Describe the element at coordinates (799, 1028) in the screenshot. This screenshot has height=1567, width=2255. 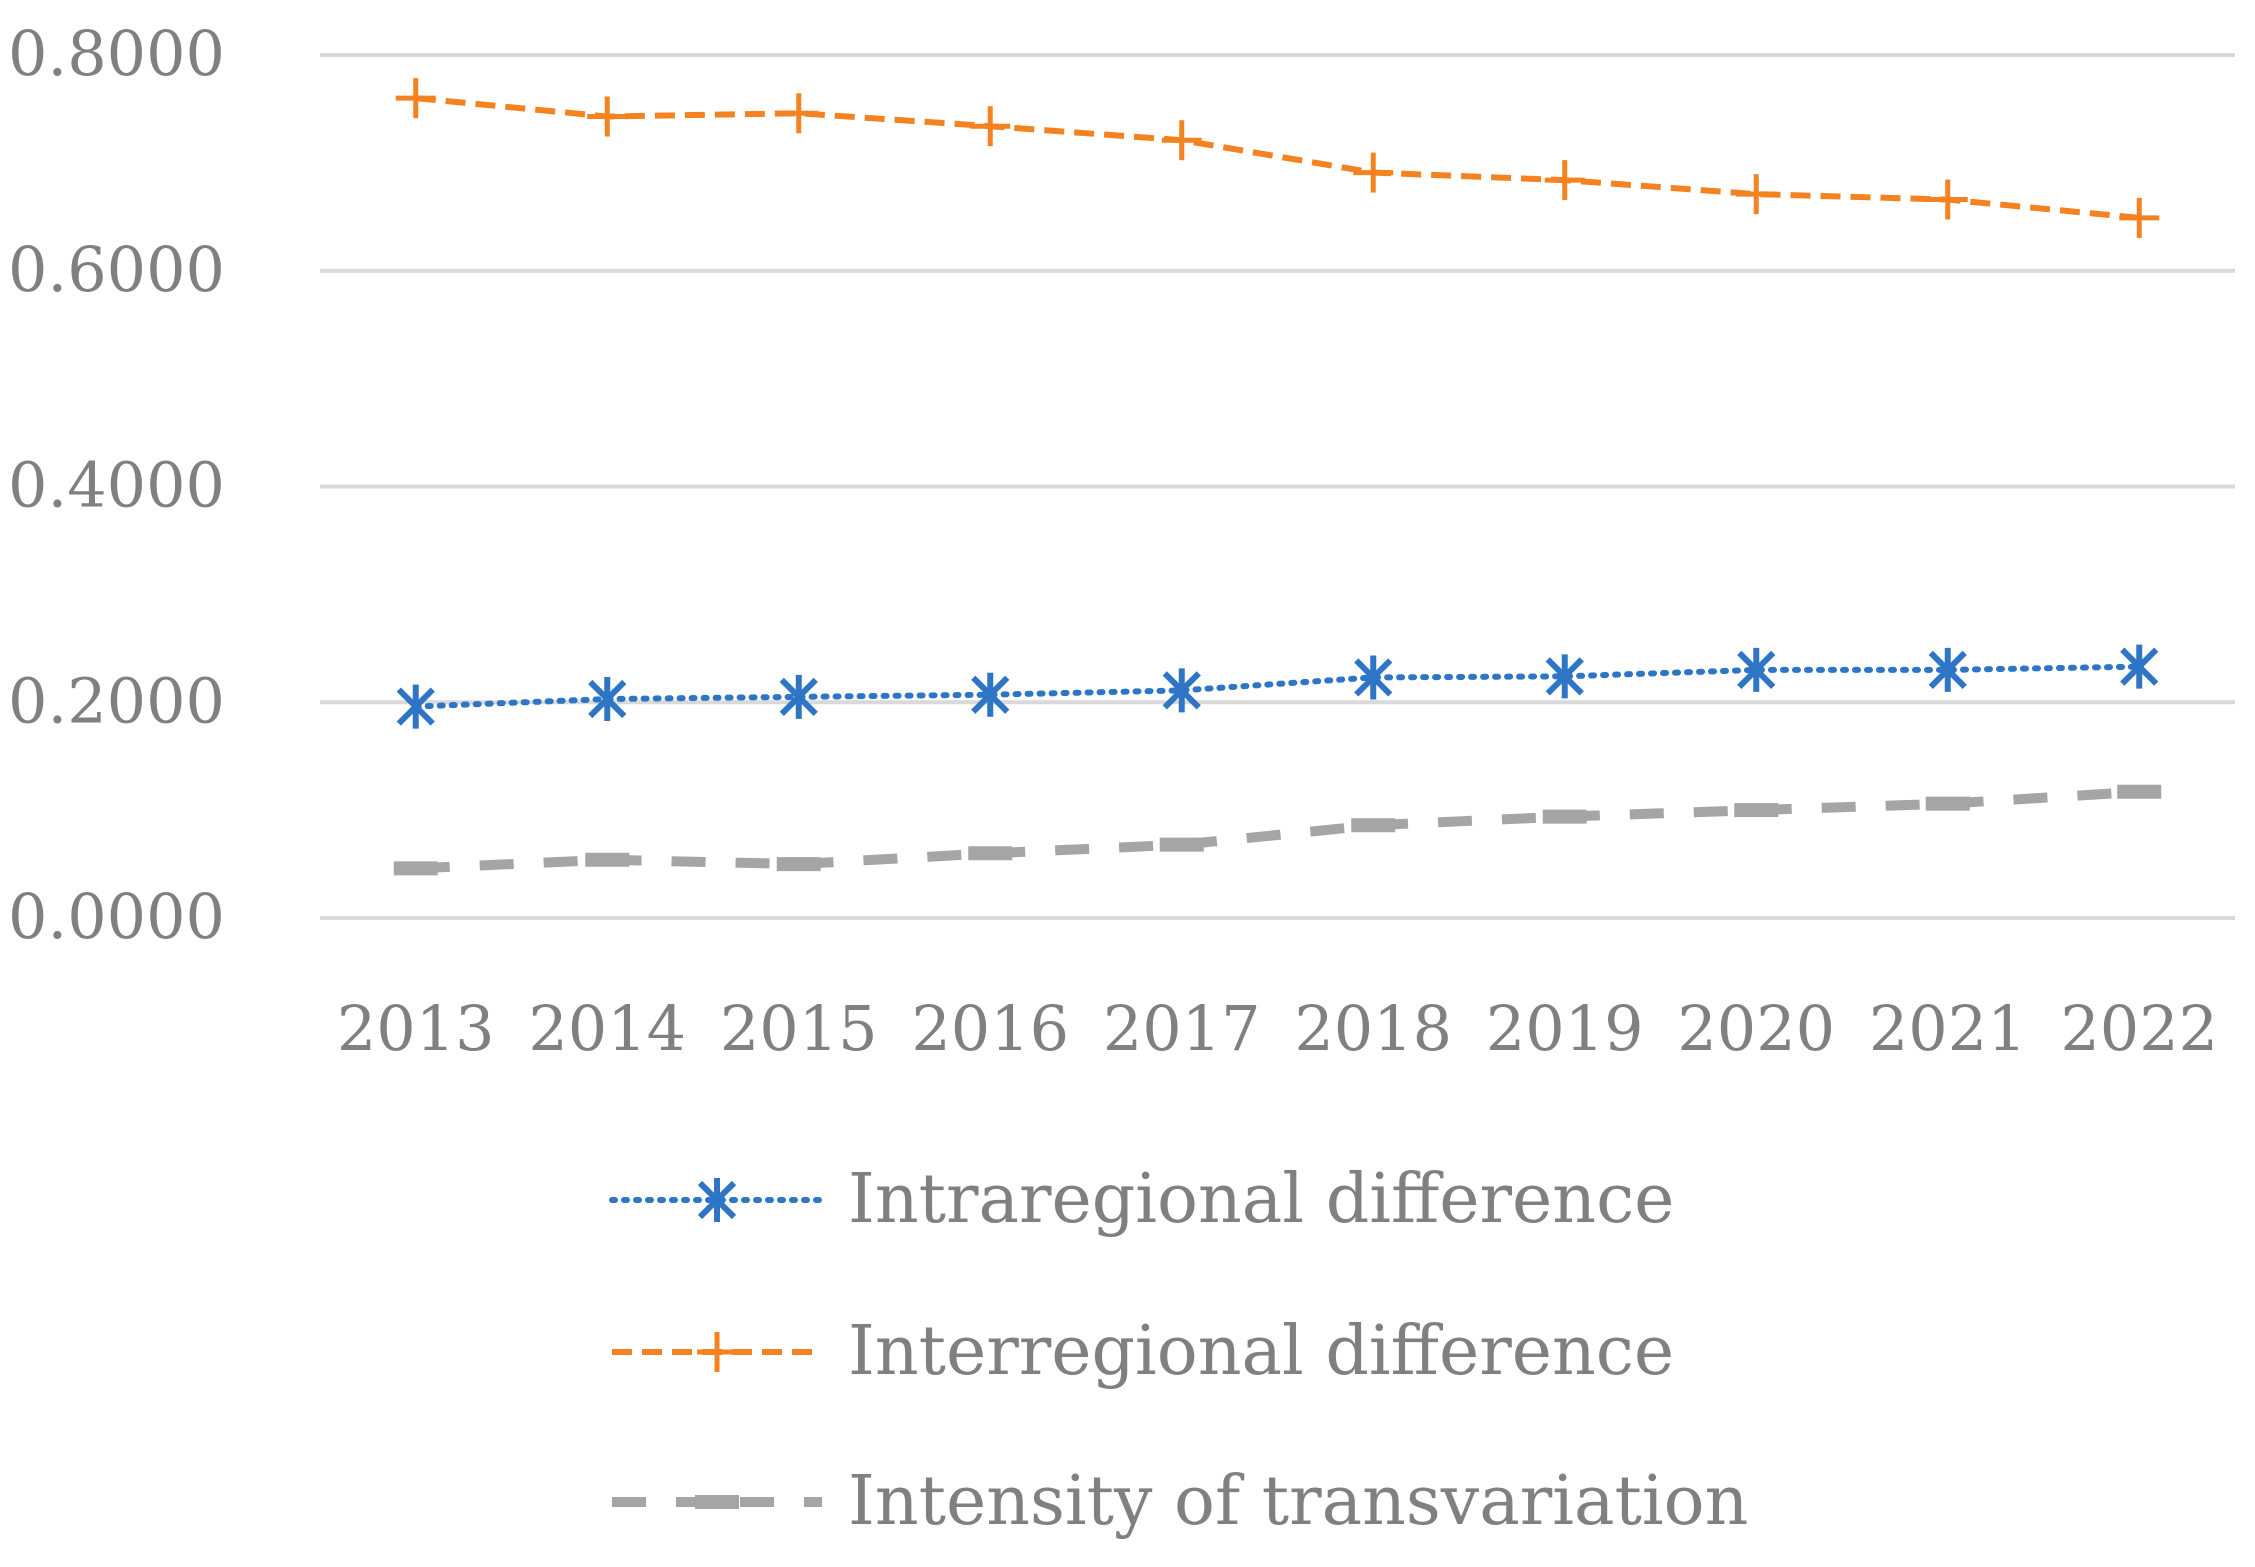
I see `x-tick-label: 2015` at that location.